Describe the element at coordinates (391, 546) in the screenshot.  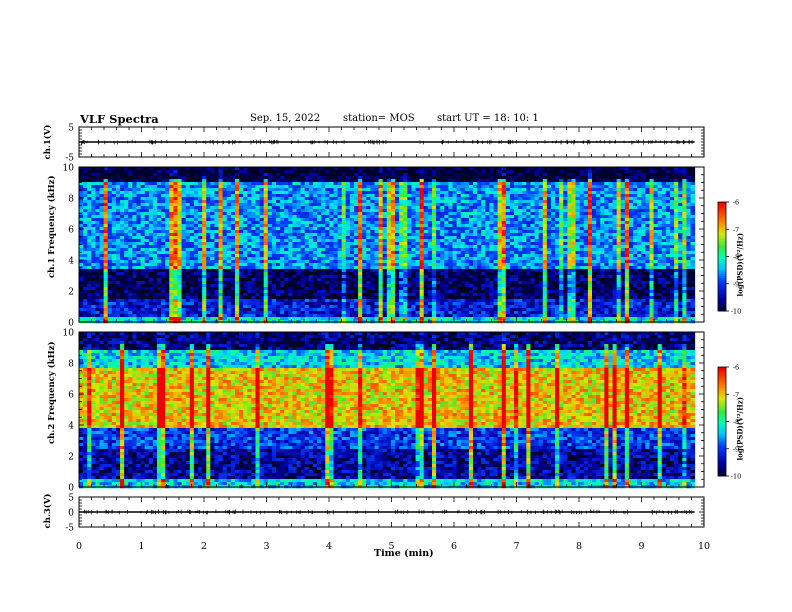
I see `x-tick-label: 5` at that location.